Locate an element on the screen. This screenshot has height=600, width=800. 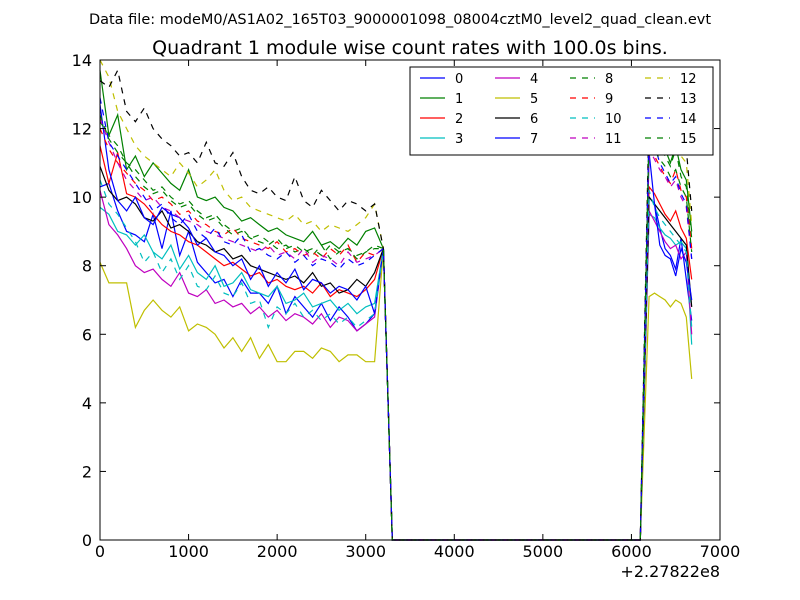
legend-label: 4 is located at coordinates (534, 79).